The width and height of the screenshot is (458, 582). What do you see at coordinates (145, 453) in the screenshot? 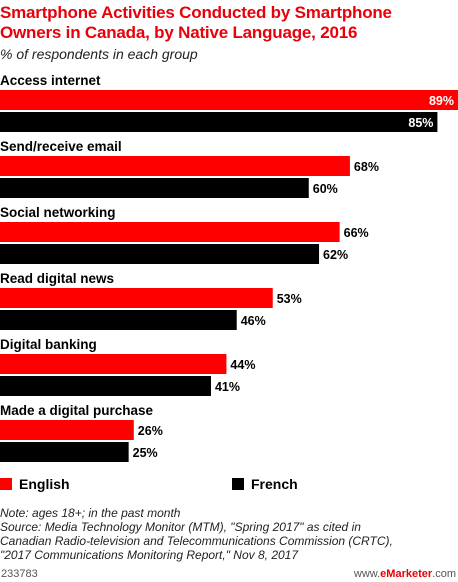
I see `value-label-french-made-a-digital-purchase: 25%` at bounding box center [145, 453].